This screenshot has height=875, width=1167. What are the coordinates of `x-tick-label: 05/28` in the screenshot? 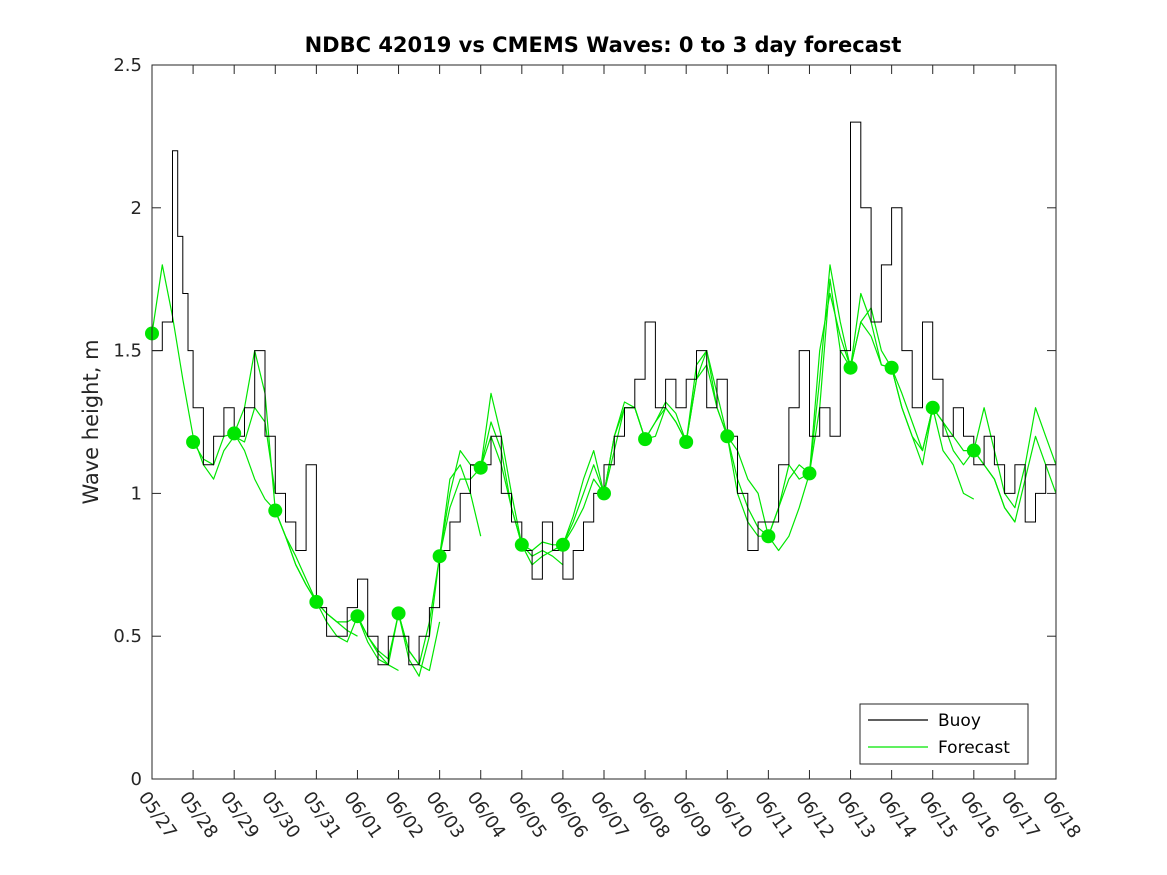 It's located at (198, 815).